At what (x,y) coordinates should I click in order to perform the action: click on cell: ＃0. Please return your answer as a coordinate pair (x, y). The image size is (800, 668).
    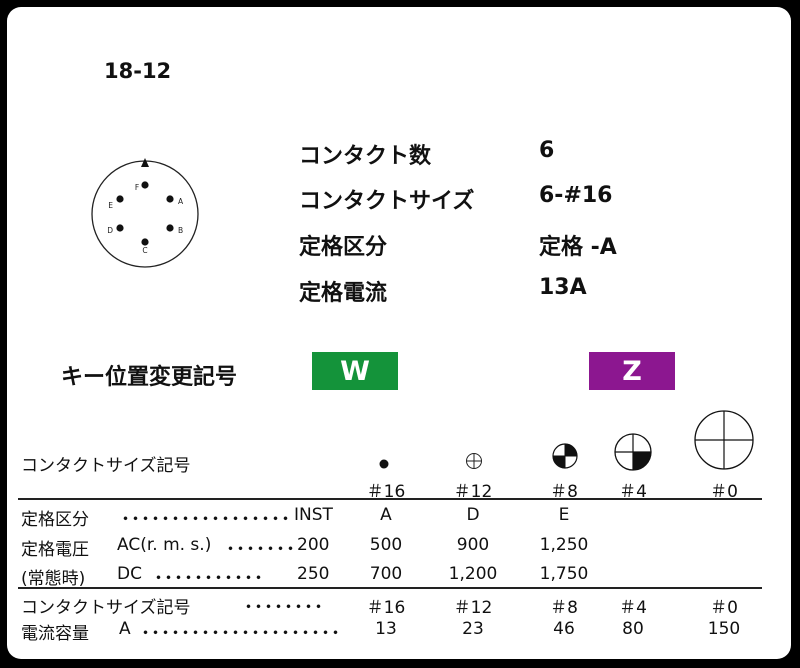
    Looking at the image, I should click on (724, 608).